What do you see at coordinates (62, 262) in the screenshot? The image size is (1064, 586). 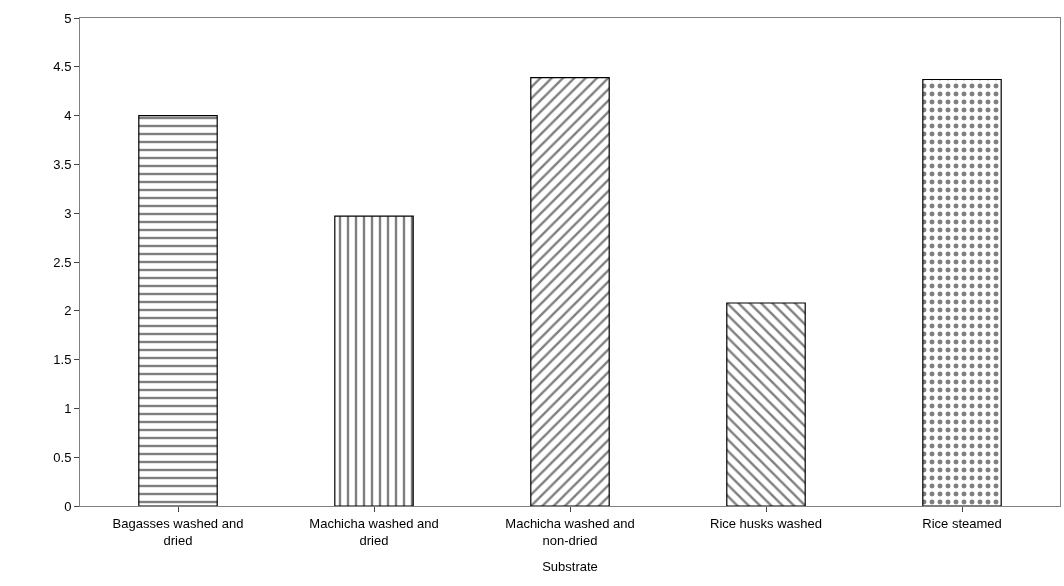 I see `y-tick-label: 2.5` at bounding box center [62, 262].